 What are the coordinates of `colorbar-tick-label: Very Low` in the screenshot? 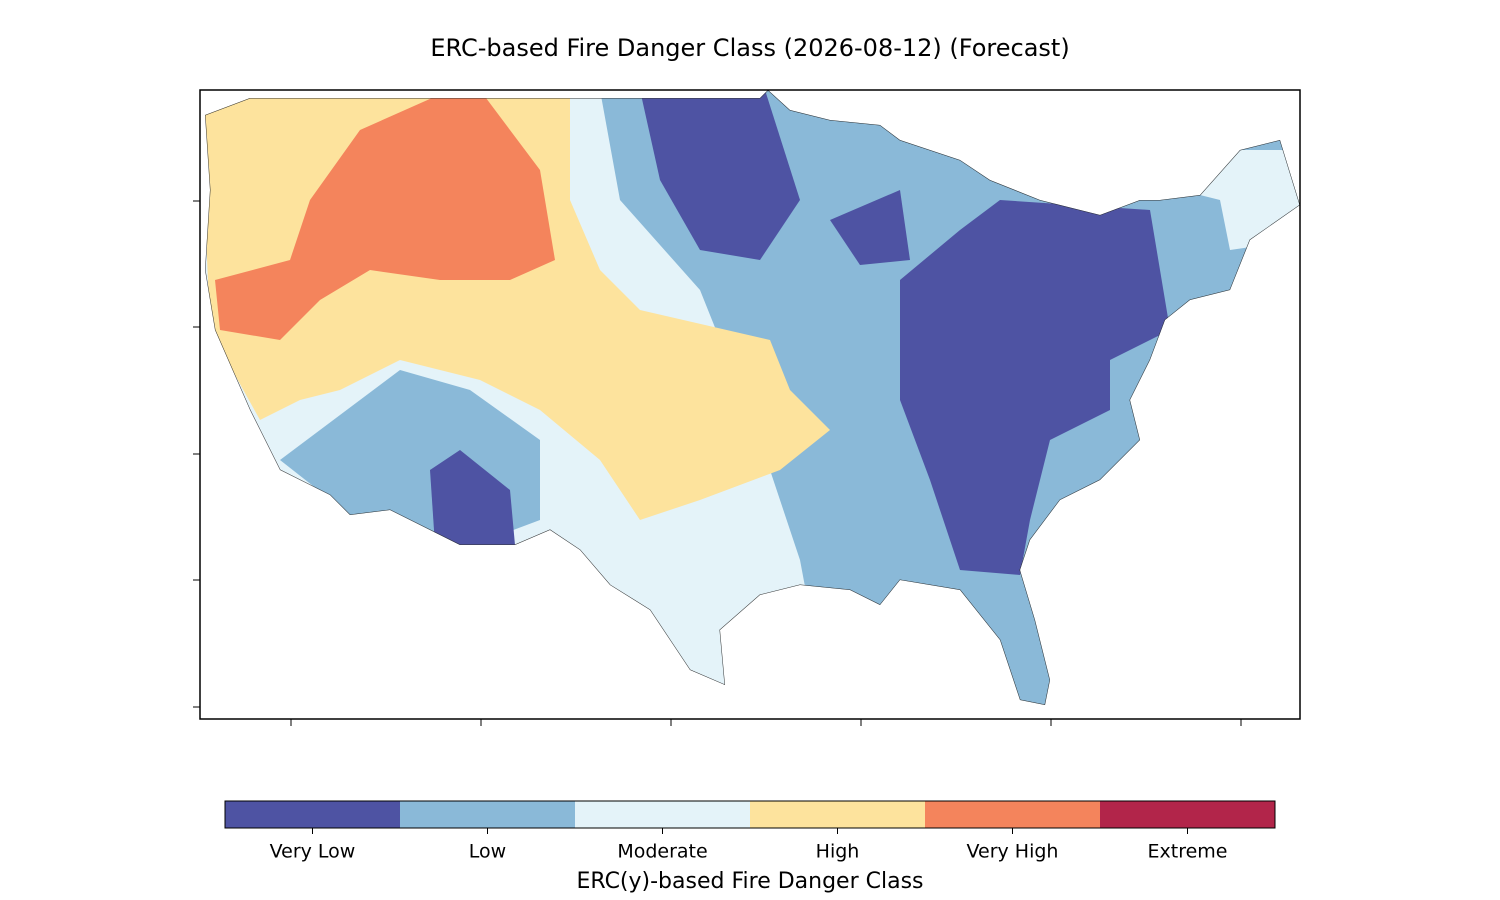 It's located at (313, 852).